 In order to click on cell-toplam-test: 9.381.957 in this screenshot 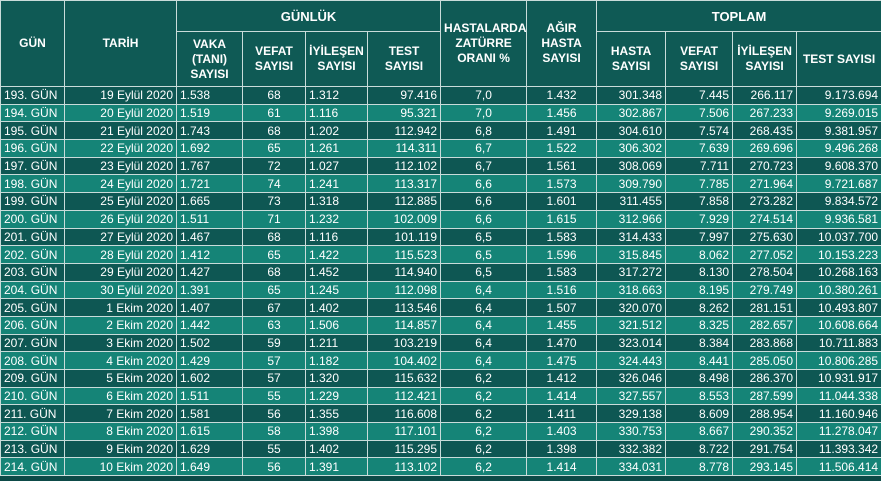, I will do `click(838, 131)`.